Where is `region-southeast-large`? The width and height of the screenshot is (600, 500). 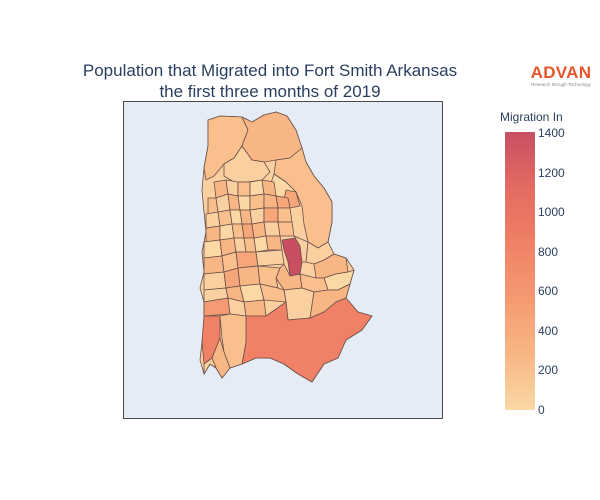
region-southeast-large is located at coordinates (307, 340).